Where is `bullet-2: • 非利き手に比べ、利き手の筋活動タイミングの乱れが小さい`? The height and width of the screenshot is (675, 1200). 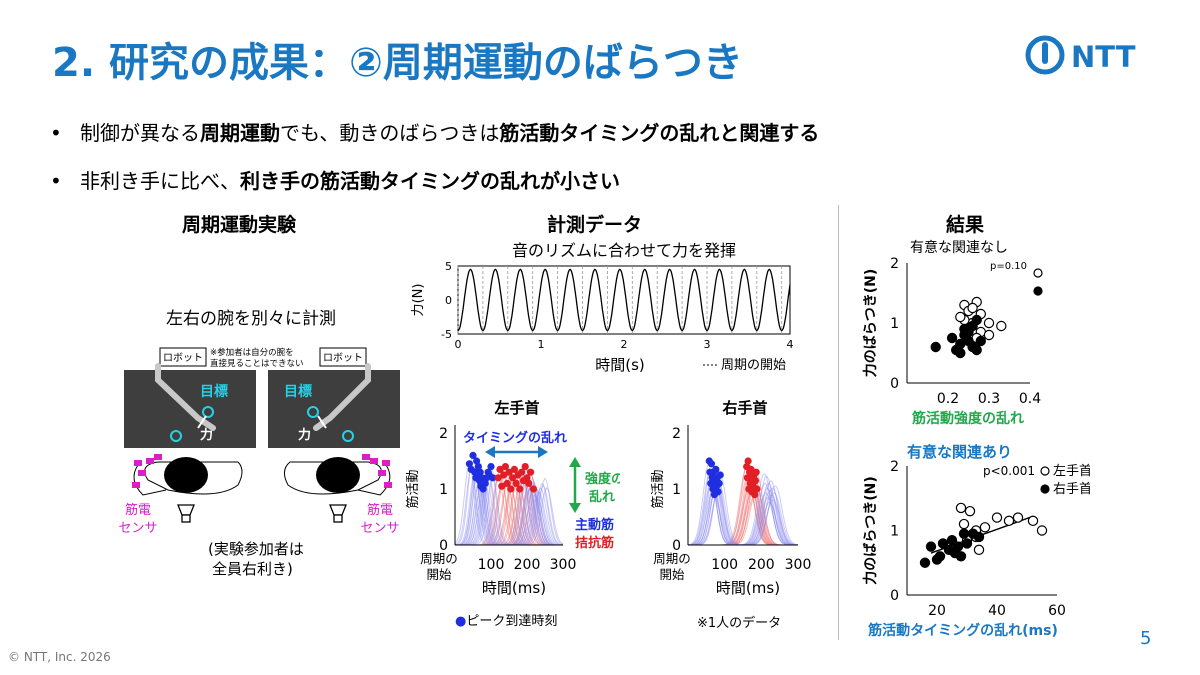
bullet-2: • 非利き手に比べ、利き手の筋活動タイミングの乱れが小さい is located at coordinates (335, 181).